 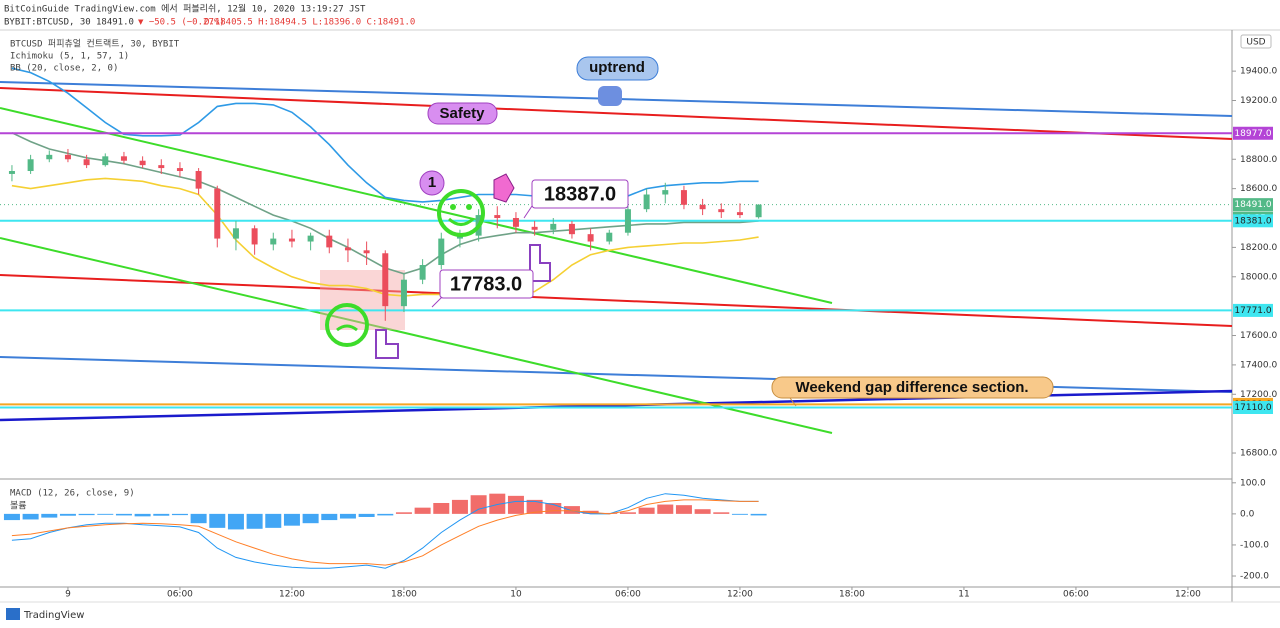 What do you see at coordinates (516, 595) in the screenshot?
I see `x-tick-label: 10` at bounding box center [516, 595].